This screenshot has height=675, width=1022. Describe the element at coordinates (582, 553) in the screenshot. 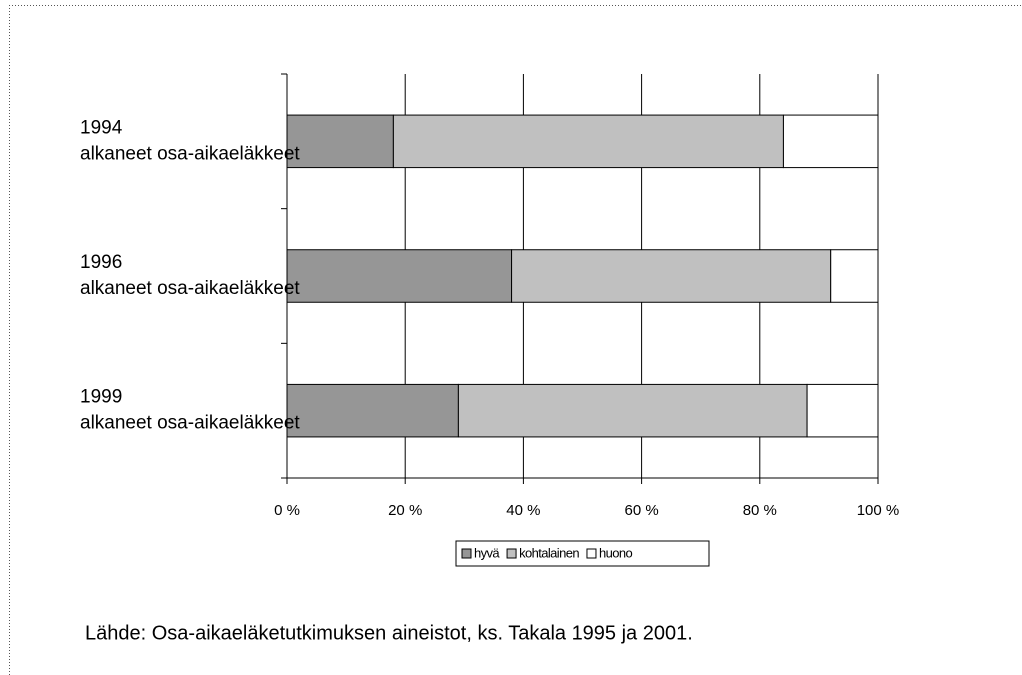

I see `legend-box` at that location.